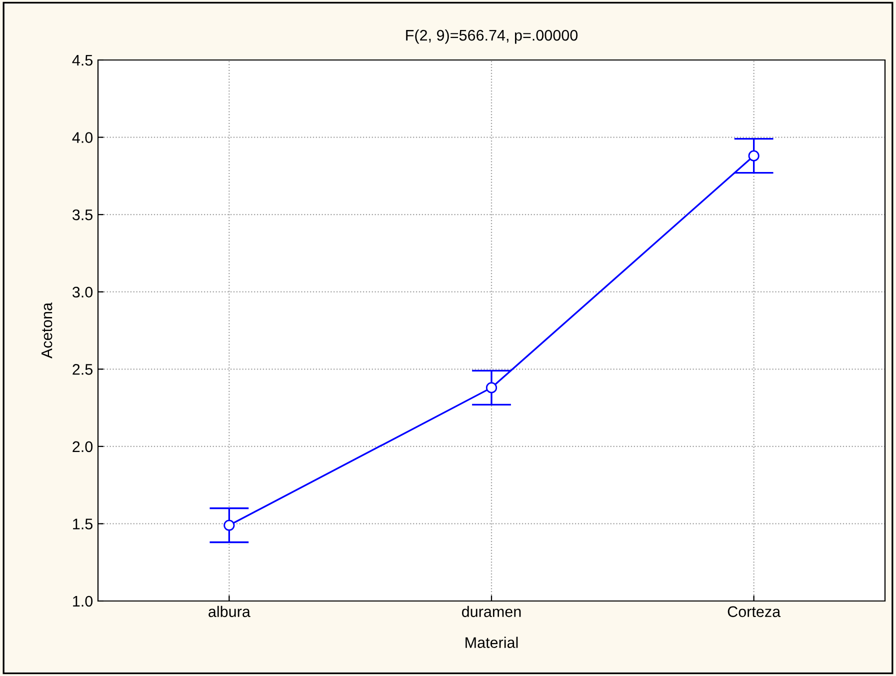 The width and height of the screenshot is (896, 676). I want to click on y-tick-label: 2.0, so click(82, 446).